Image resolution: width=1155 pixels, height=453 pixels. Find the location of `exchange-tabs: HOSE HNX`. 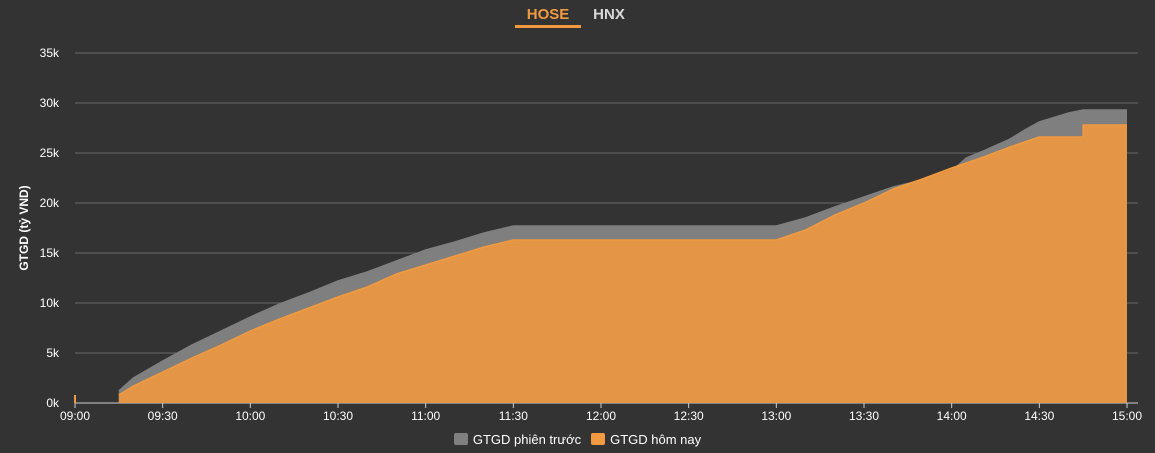

exchange-tabs: HOSE HNX is located at coordinates (577, 17).